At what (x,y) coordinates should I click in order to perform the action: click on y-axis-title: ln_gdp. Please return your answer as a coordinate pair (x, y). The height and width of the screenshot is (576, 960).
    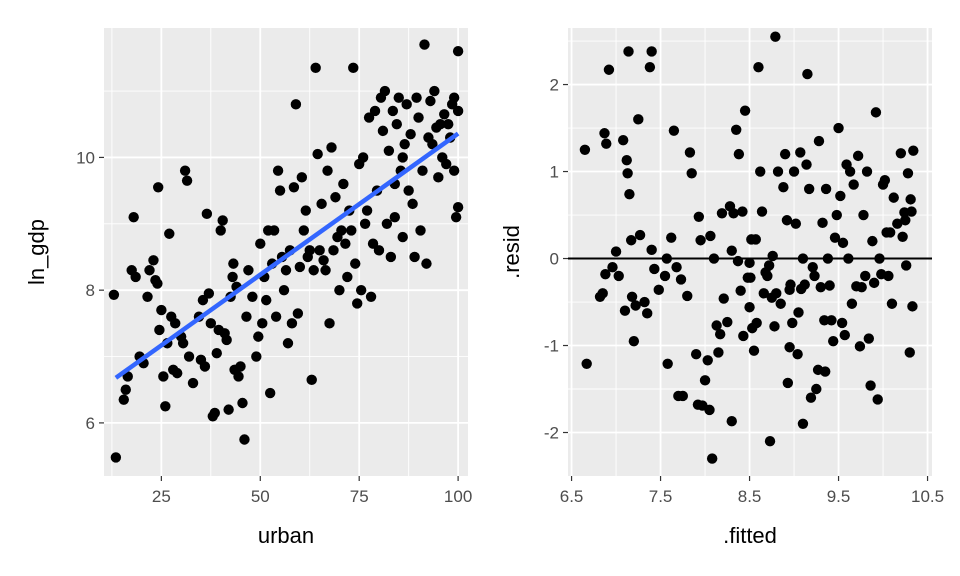
    Looking at the image, I should click on (36, 252).